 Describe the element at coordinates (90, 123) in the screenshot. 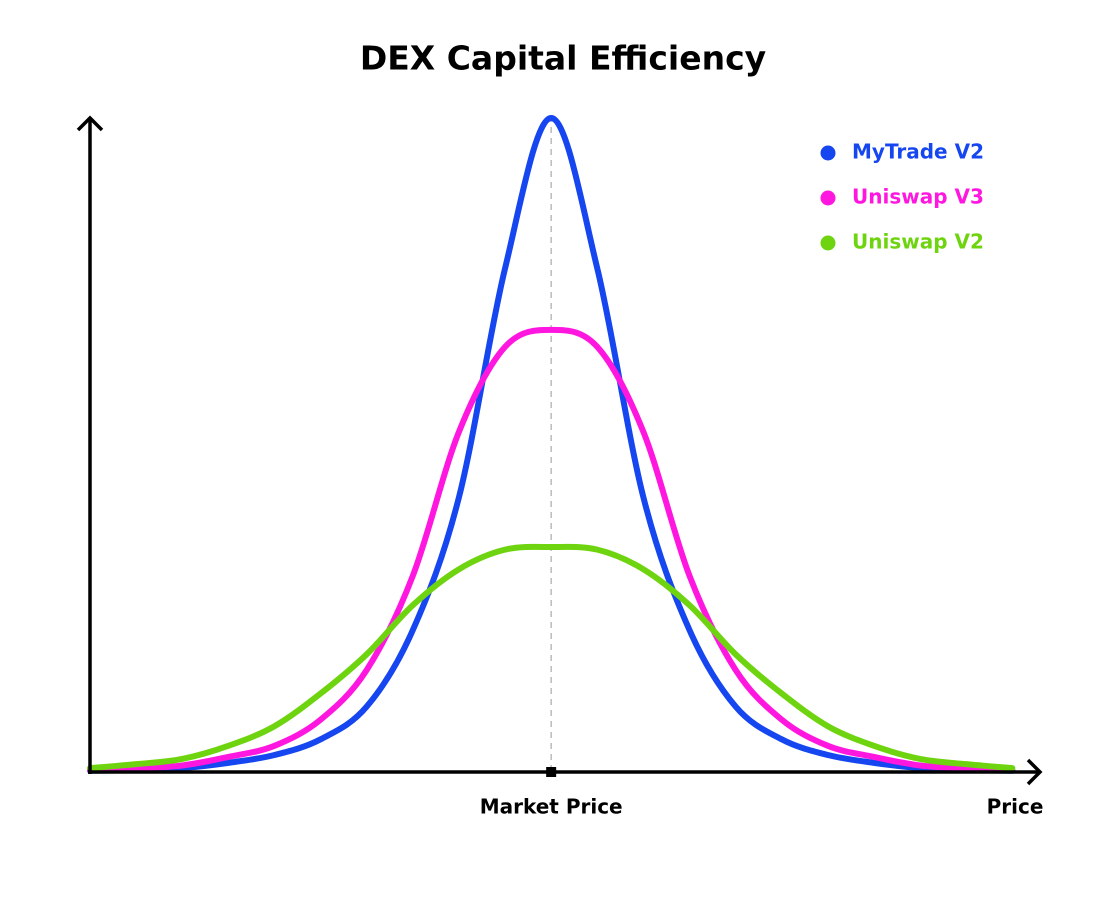

I see `y-axis-arrow` at that location.